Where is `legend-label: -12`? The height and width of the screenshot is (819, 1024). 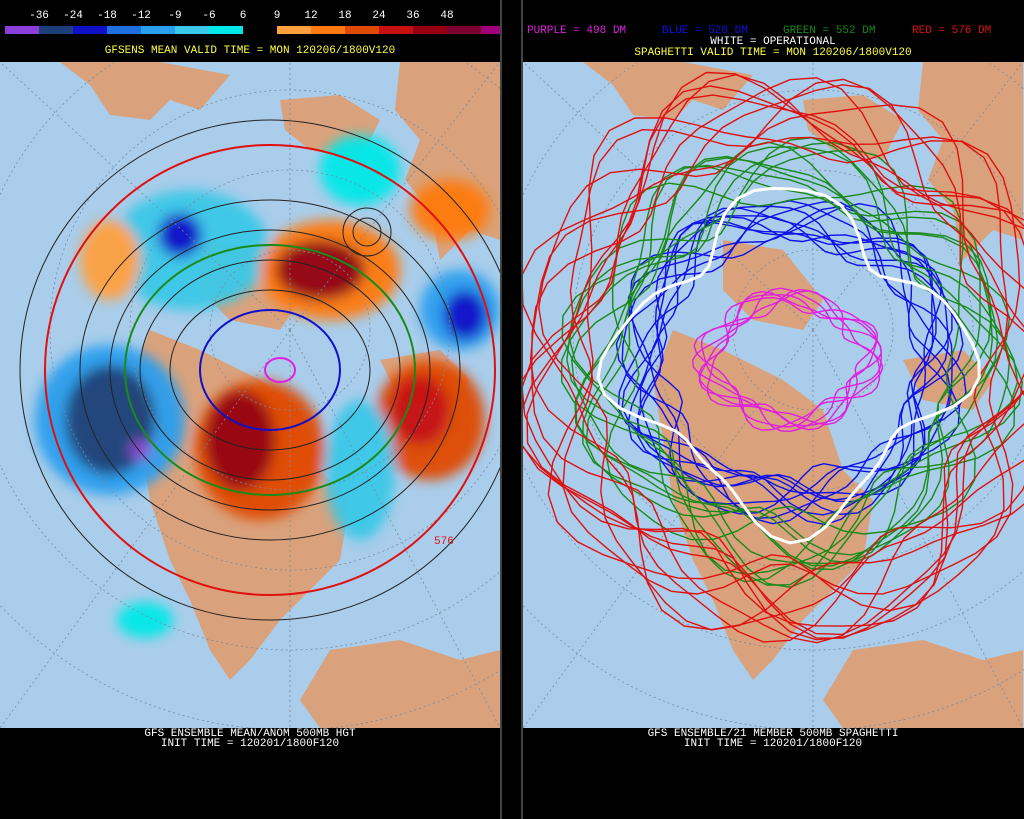 legend-label: -12 is located at coordinates (141, 16).